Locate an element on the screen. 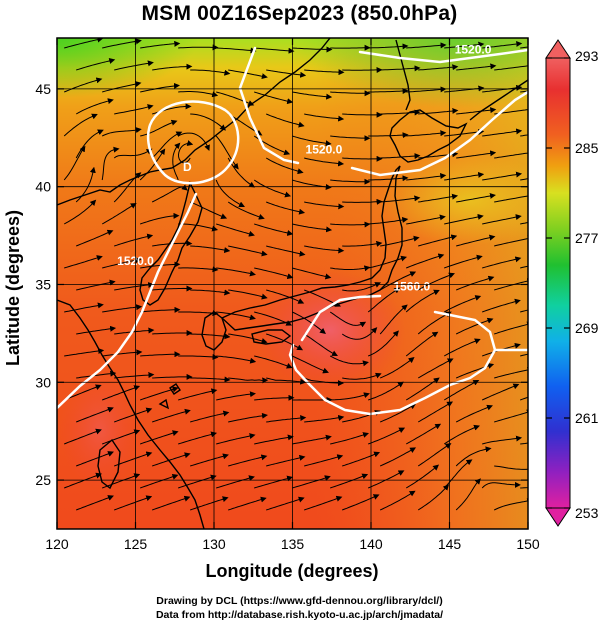 The width and height of the screenshot is (599, 625). y-tick-label-25: 25 is located at coordinates (43, 480).